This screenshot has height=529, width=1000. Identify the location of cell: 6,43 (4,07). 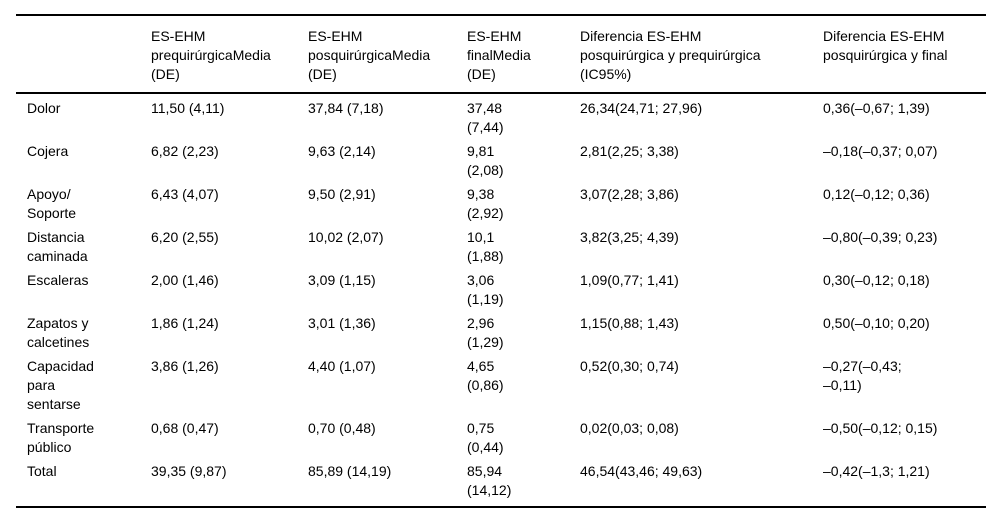
(185, 194).